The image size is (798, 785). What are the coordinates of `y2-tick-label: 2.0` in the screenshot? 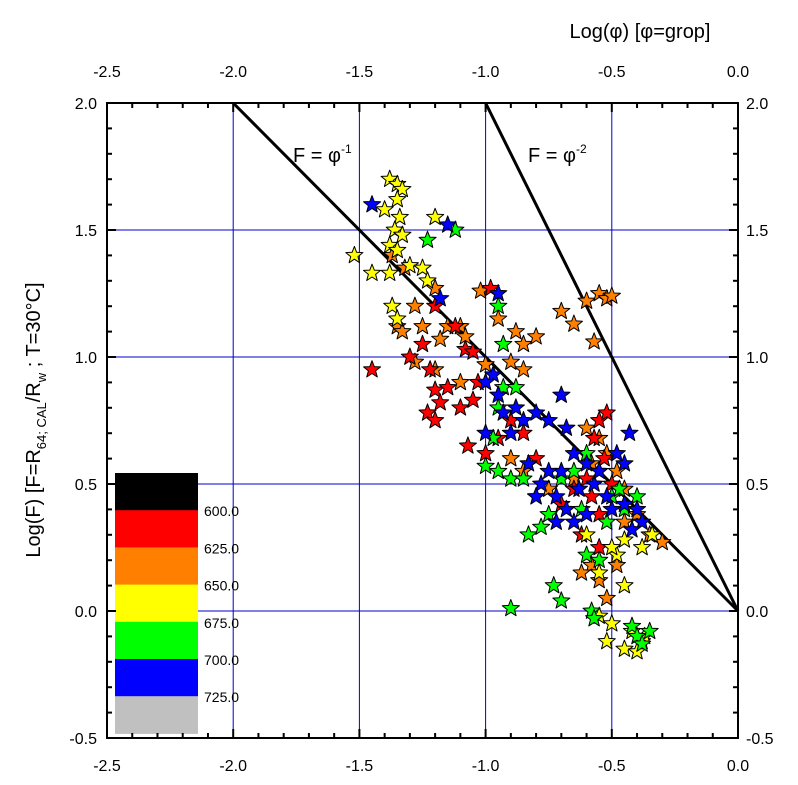 It's located at (757, 104).